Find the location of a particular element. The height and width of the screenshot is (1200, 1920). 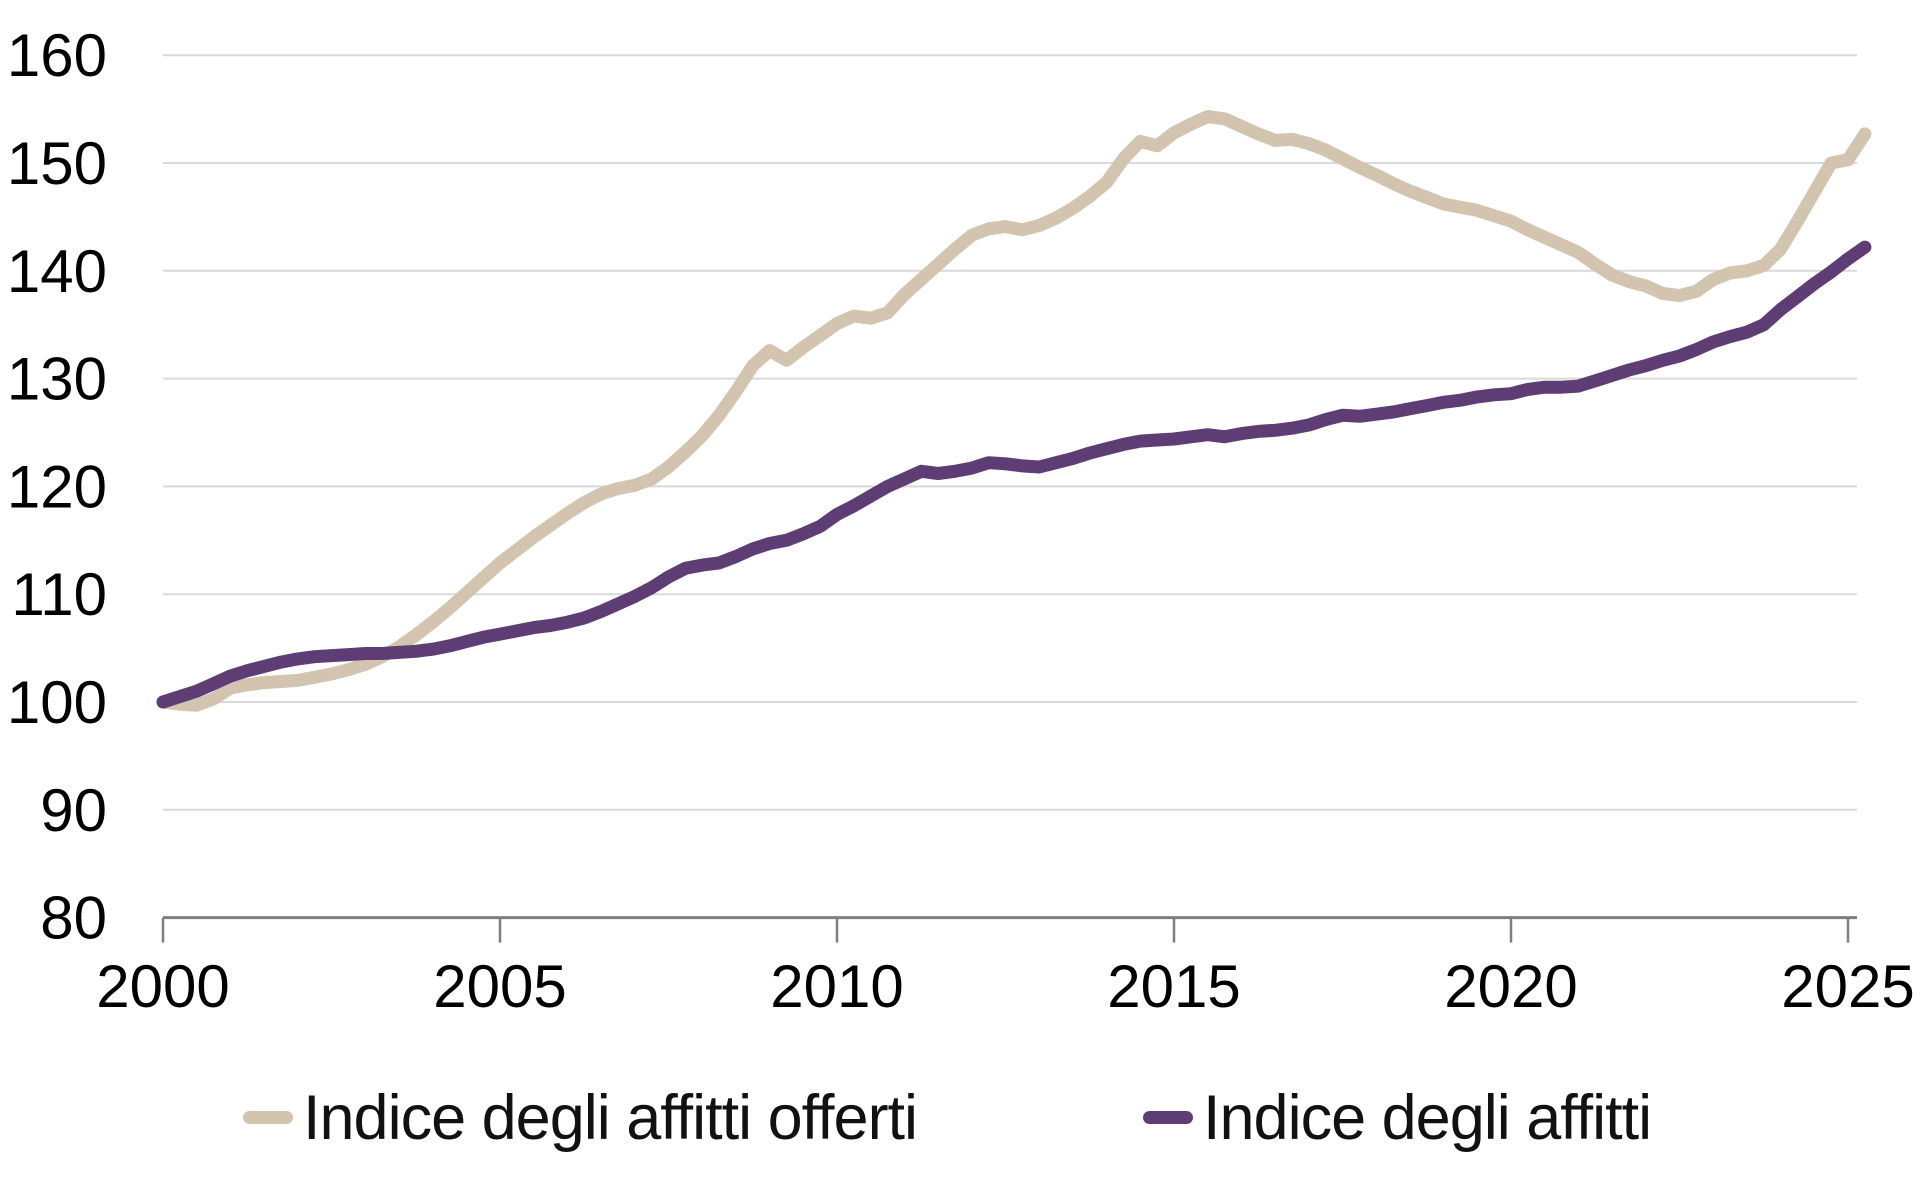

x-tick-label-2025: 2025 is located at coordinates (1847, 986).